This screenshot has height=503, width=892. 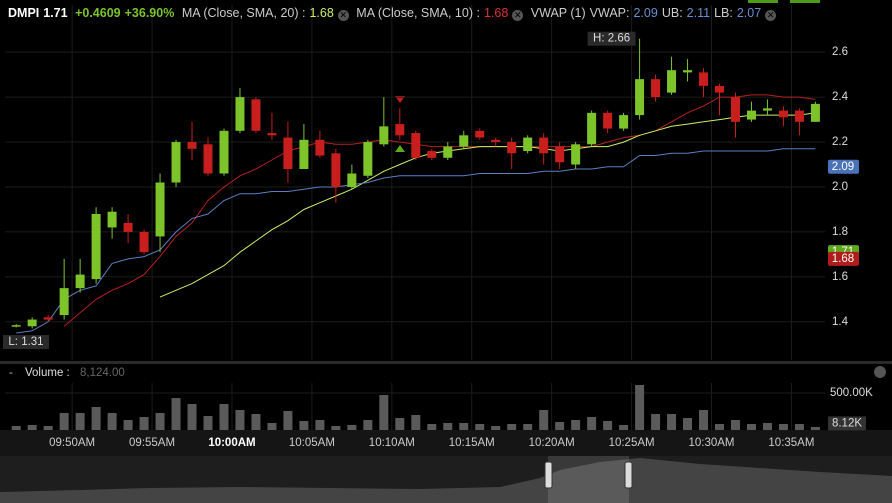 What do you see at coordinates (749, 13) in the screenshot?
I see `legend-value: 2.07` at bounding box center [749, 13].